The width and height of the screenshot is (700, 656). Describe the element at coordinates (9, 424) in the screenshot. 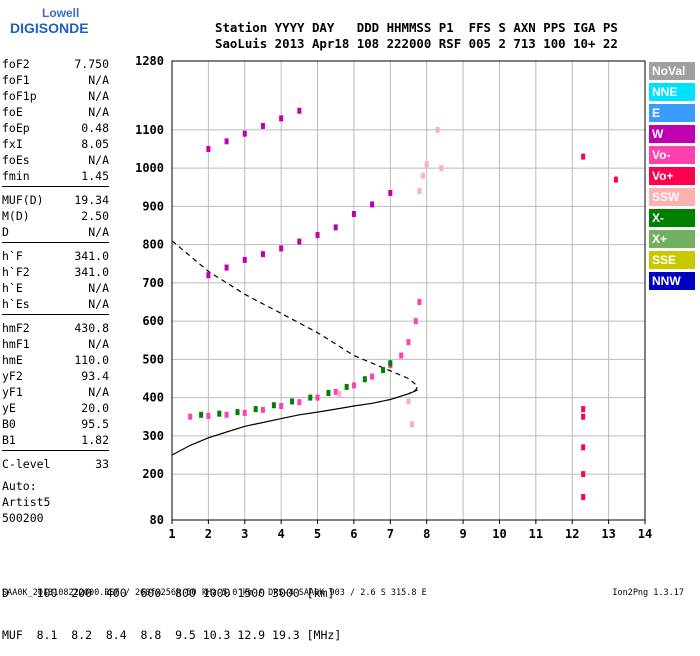

I see `param-name: B0` at that location.